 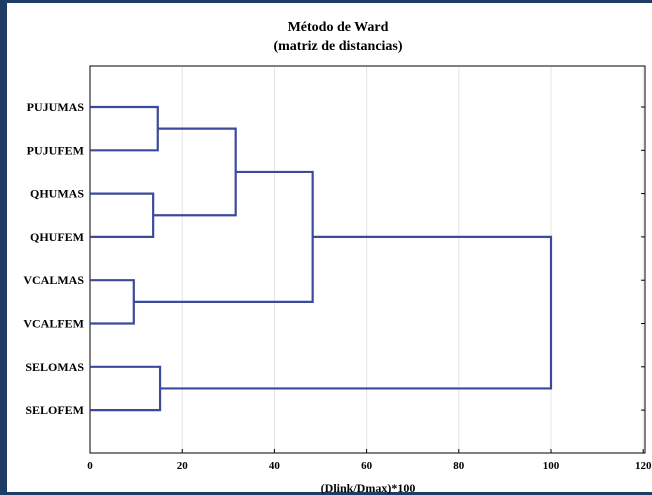 I want to click on leaf-label: QHUFEM, so click(x=57, y=237).